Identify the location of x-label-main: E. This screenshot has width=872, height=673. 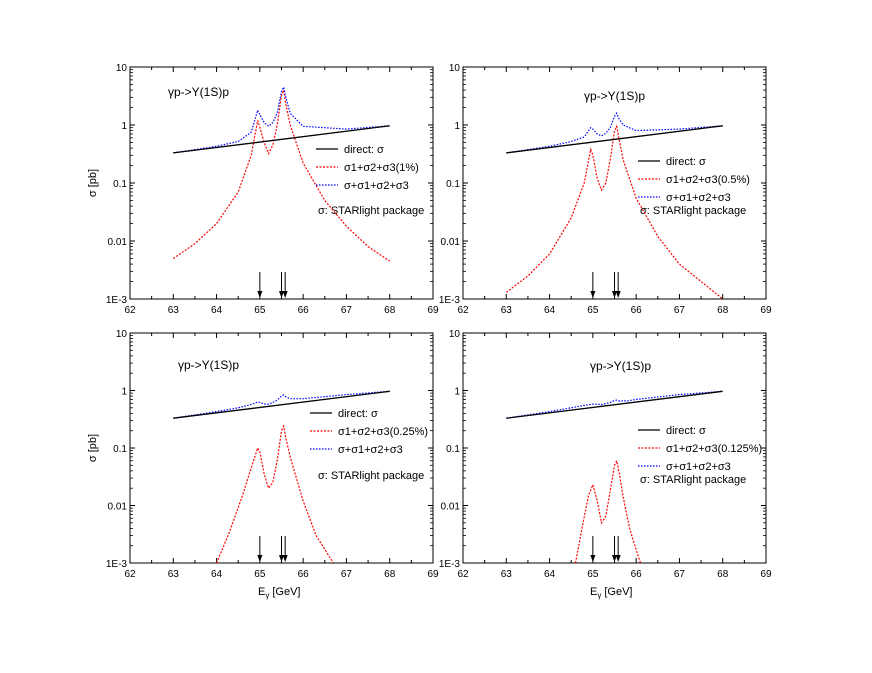
(261, 592).